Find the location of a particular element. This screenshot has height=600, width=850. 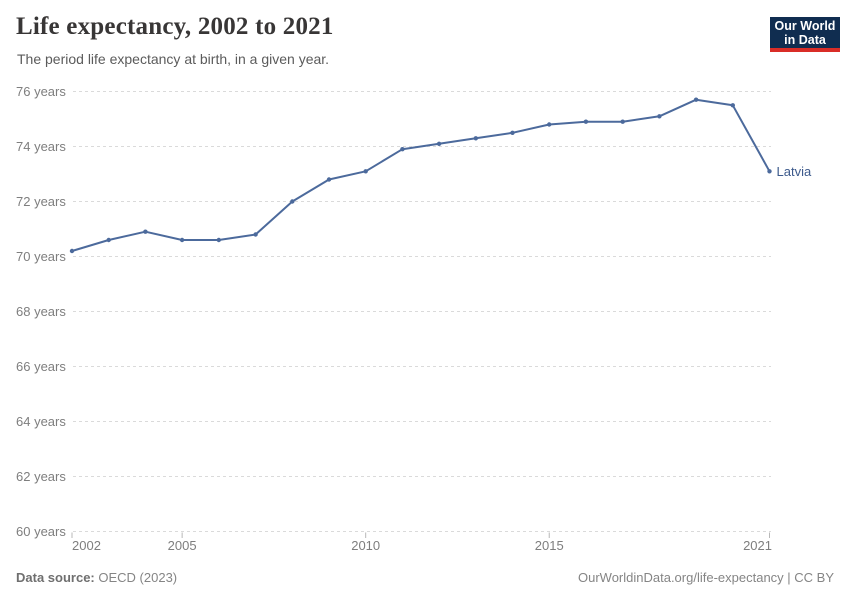

x-axis-tick-label: 2015 is located at coordinates (549, 545).